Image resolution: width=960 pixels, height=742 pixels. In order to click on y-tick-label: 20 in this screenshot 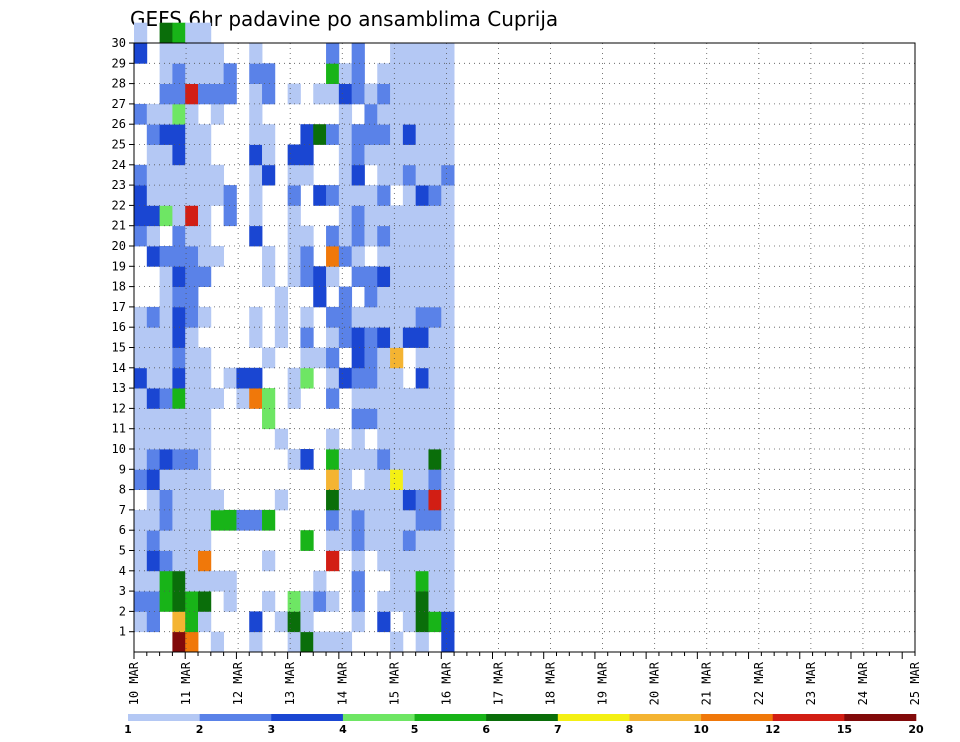, I will do `click(119, 246)`.